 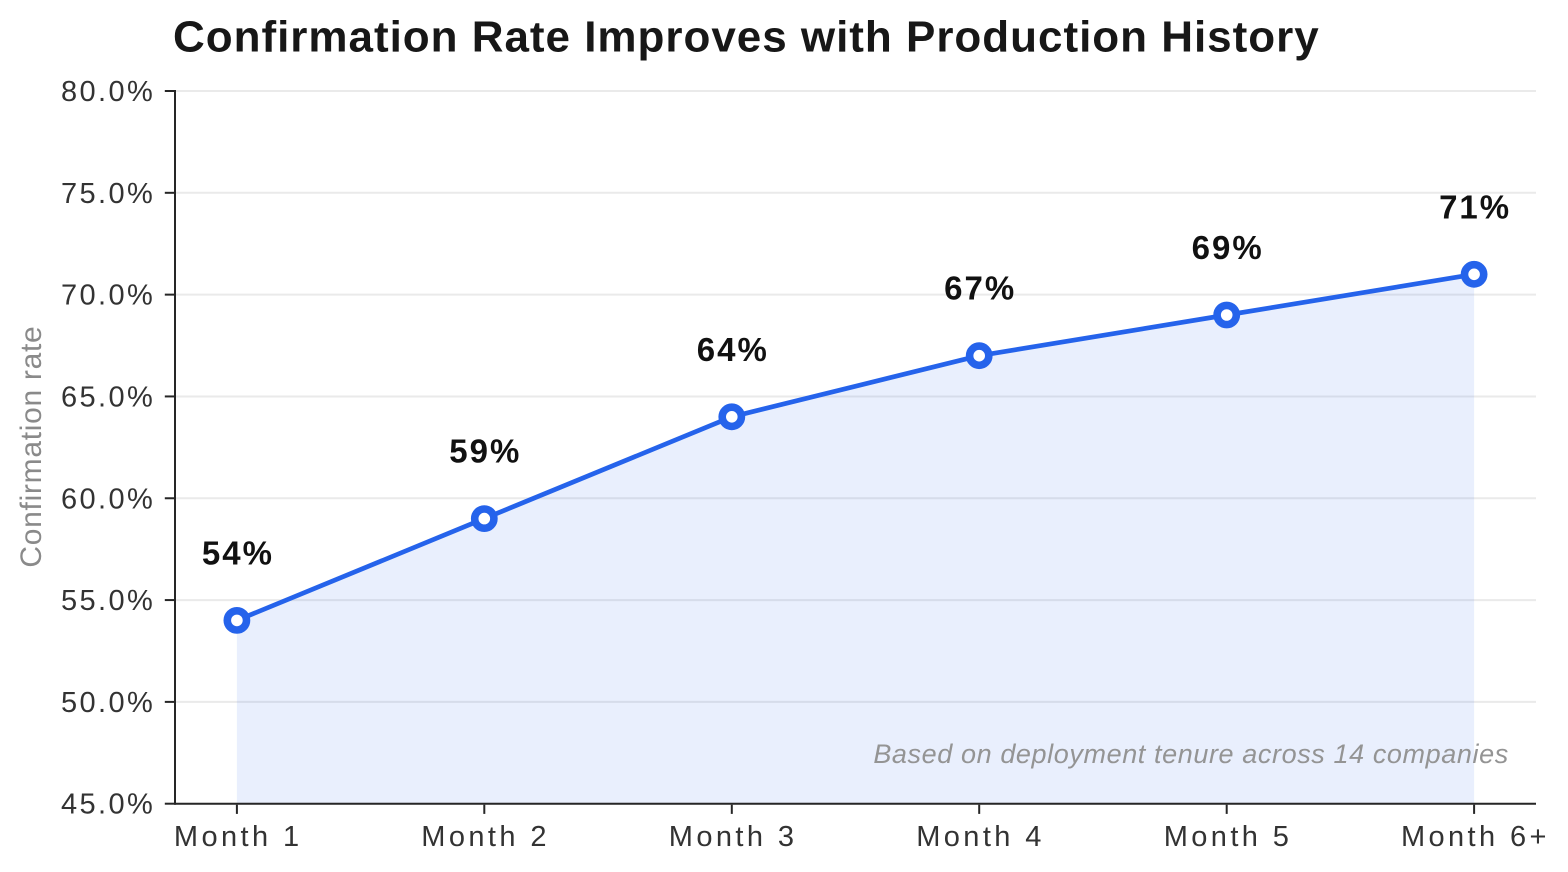 What do you see at coordinates (108, 703) in the screenshot?
I see `svg-text: 50.0%` at bounding box center [108, 703].